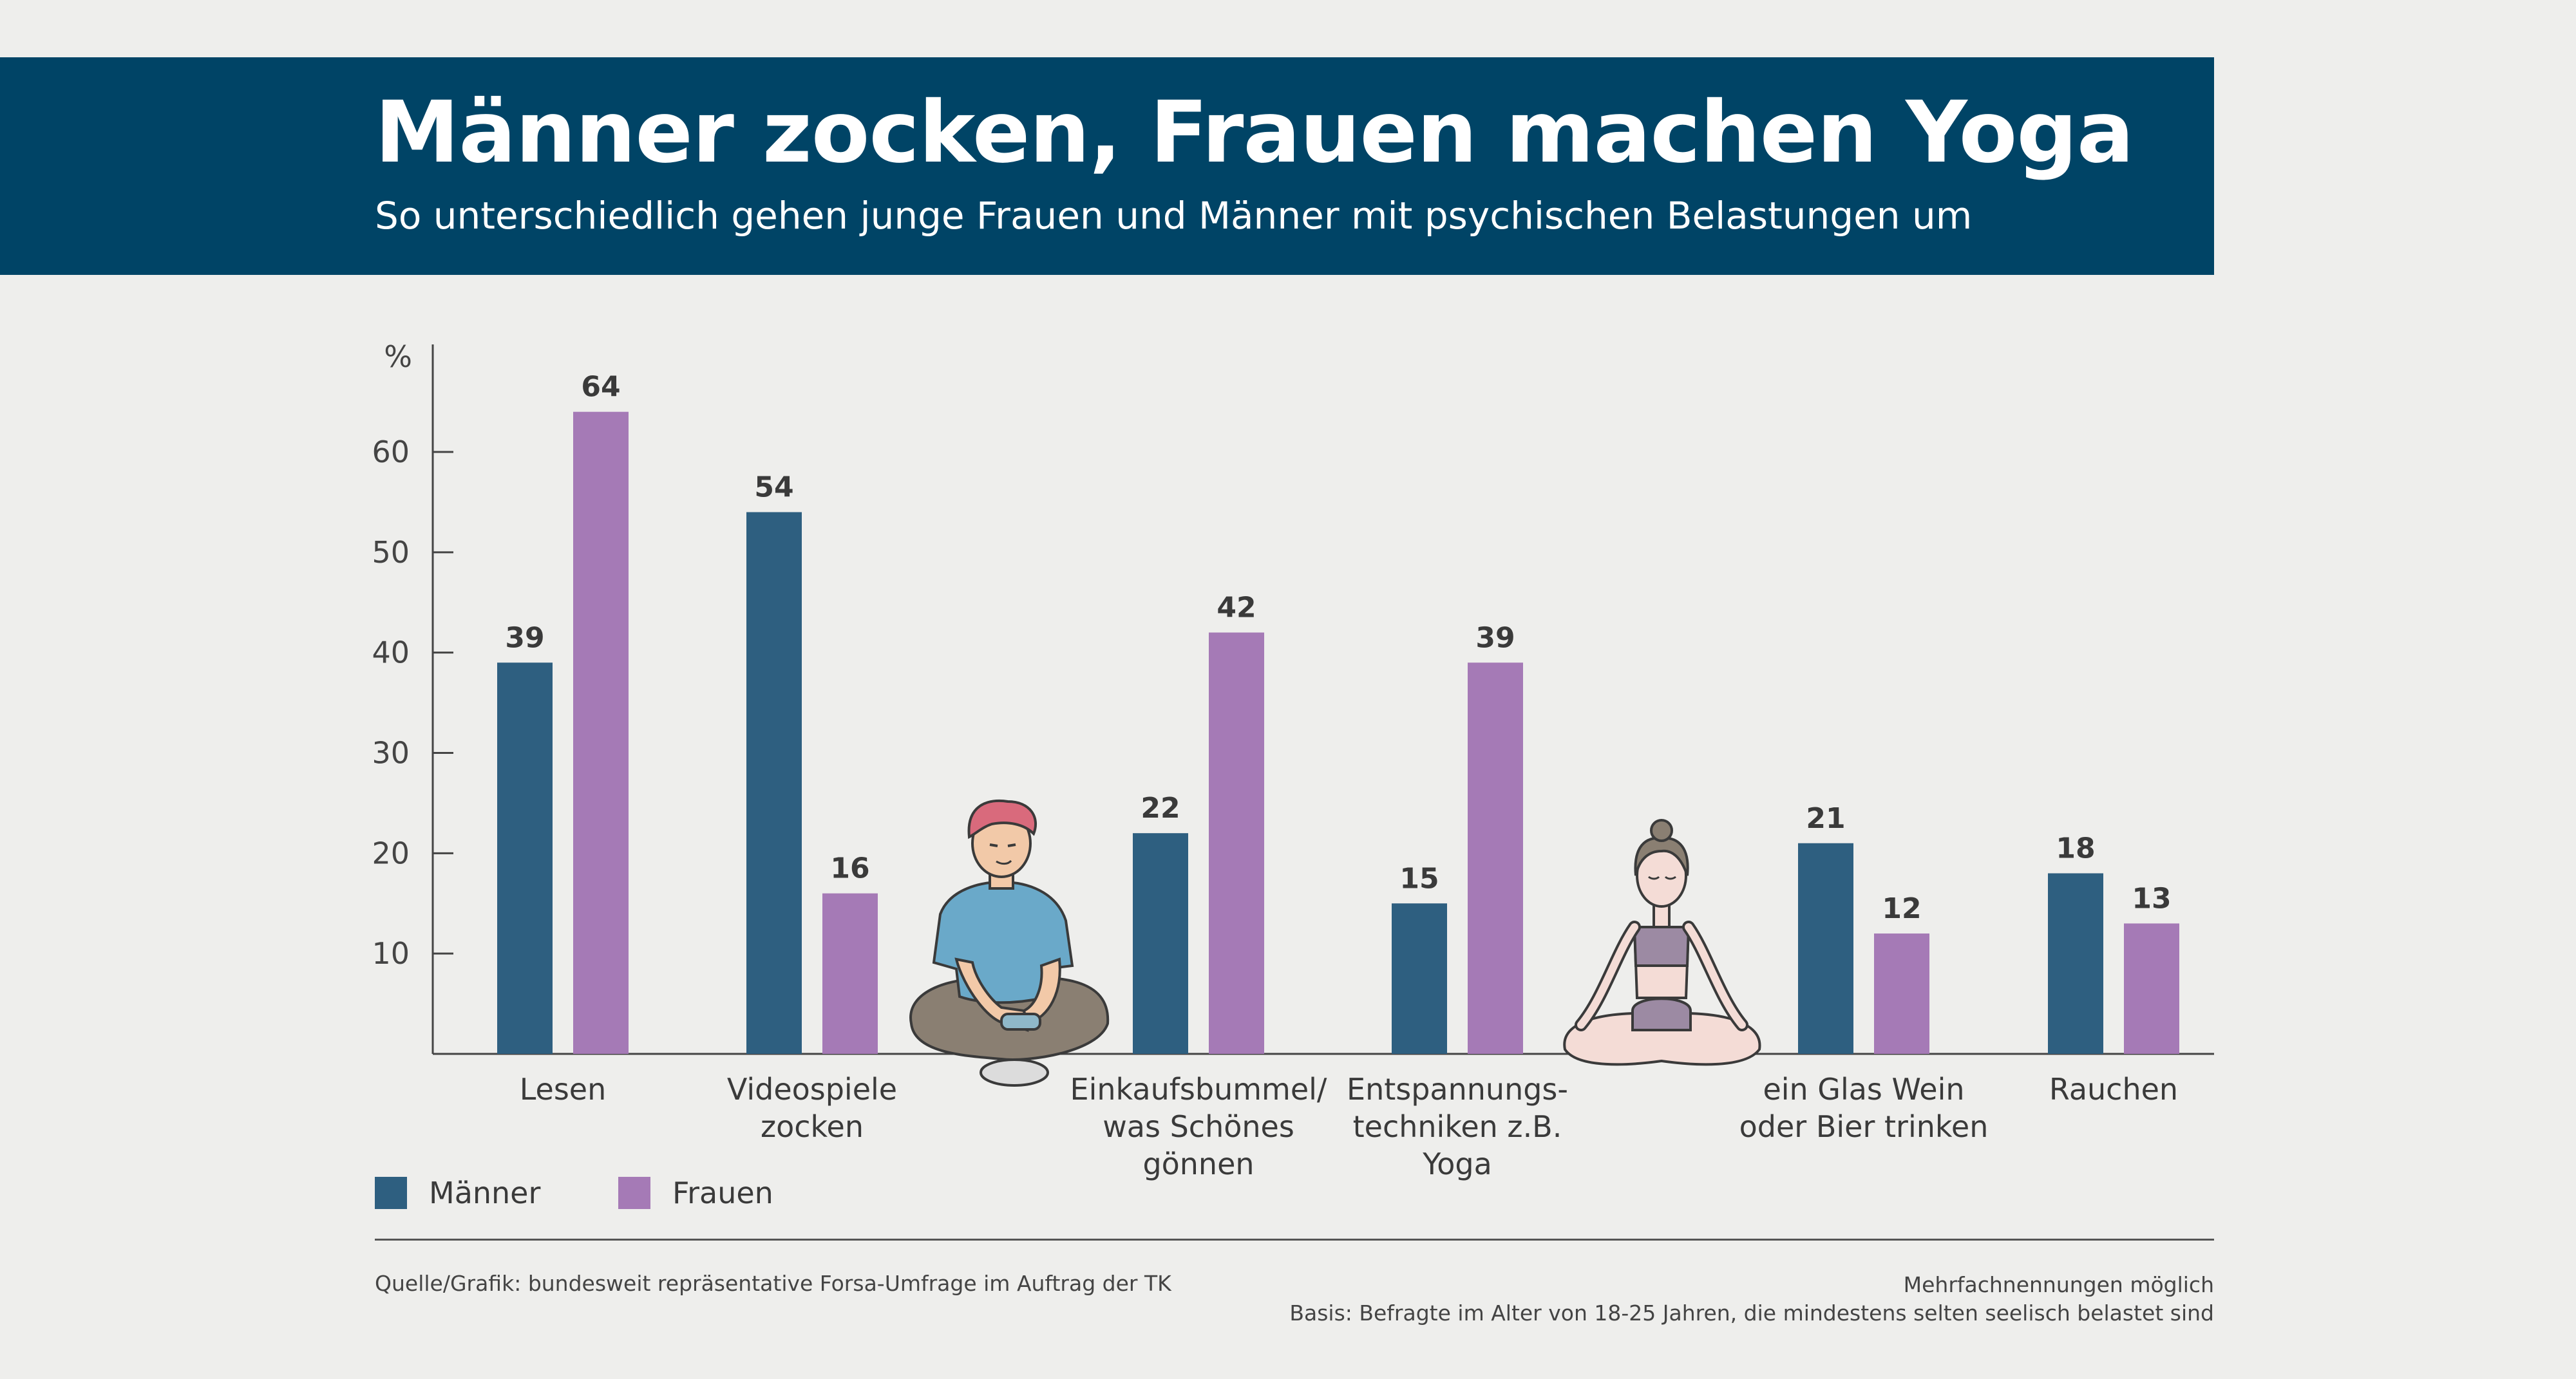  I want to click on category-label: Videospiele zocken, so click(812, 1108).